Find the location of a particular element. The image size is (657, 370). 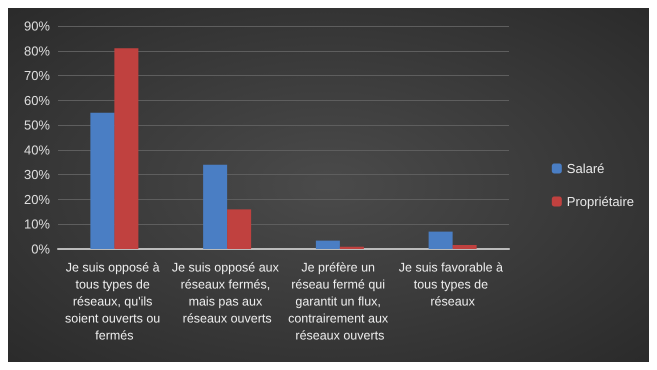

y-tick-label: 80% is located at coordinates (37, 50).